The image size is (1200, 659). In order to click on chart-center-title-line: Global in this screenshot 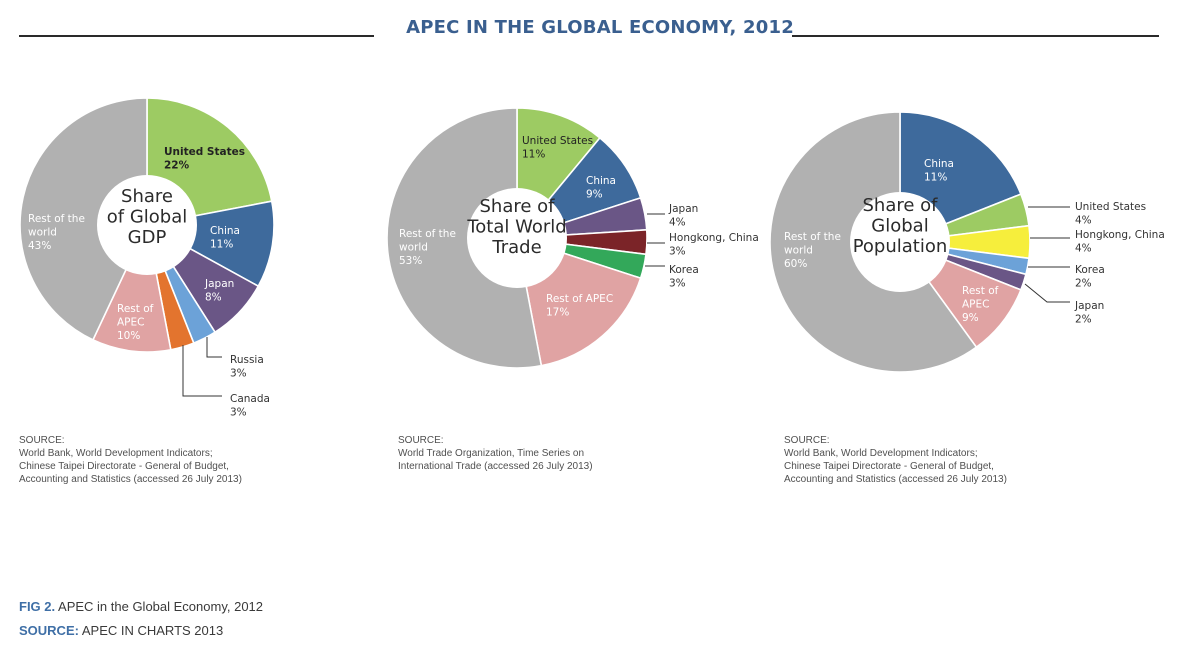, I will do `click(899, 226)`.